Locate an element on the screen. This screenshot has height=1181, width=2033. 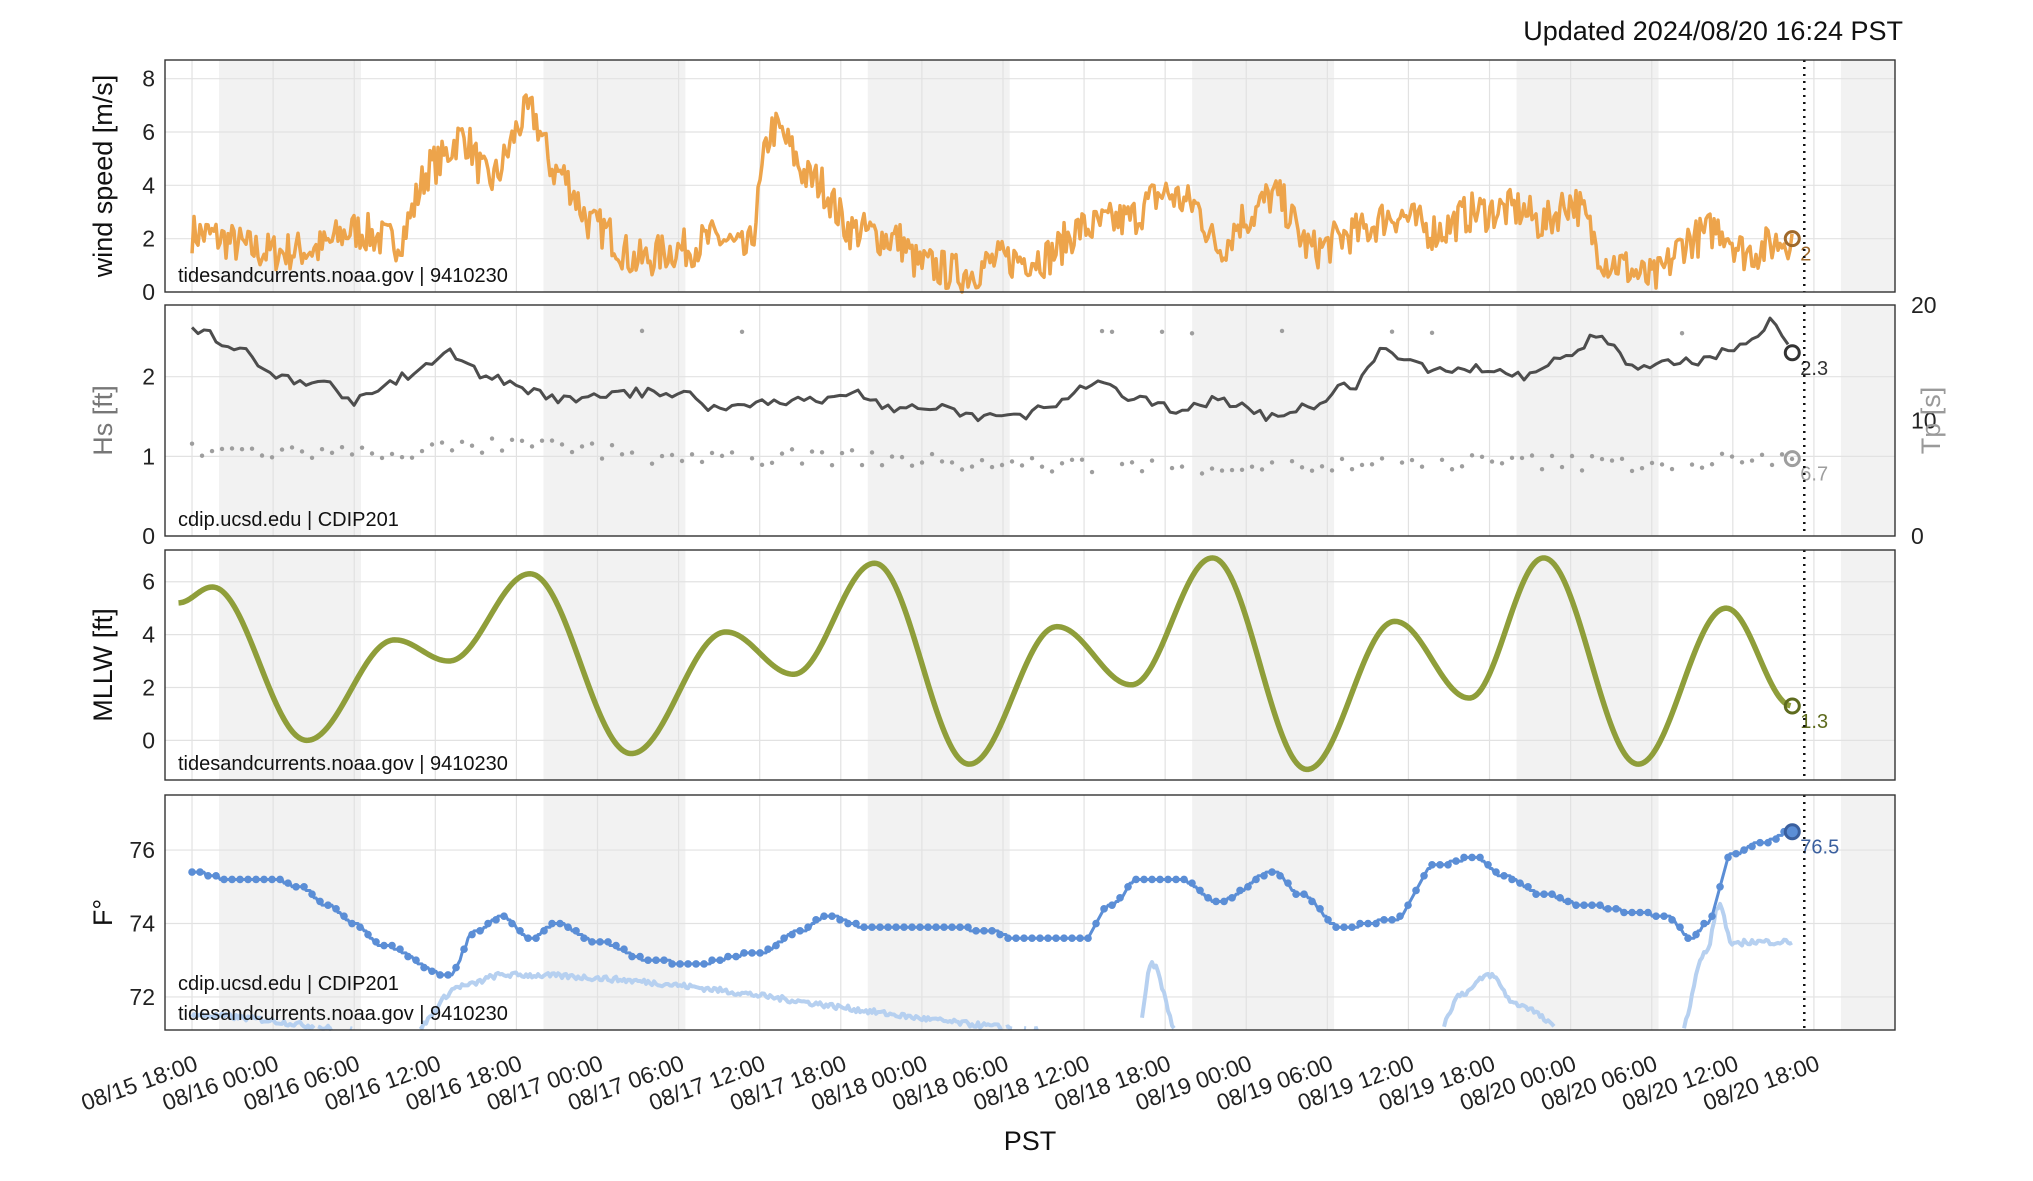
y-axis-label: wind speed [m/s] is located at coordinates (103, 177).